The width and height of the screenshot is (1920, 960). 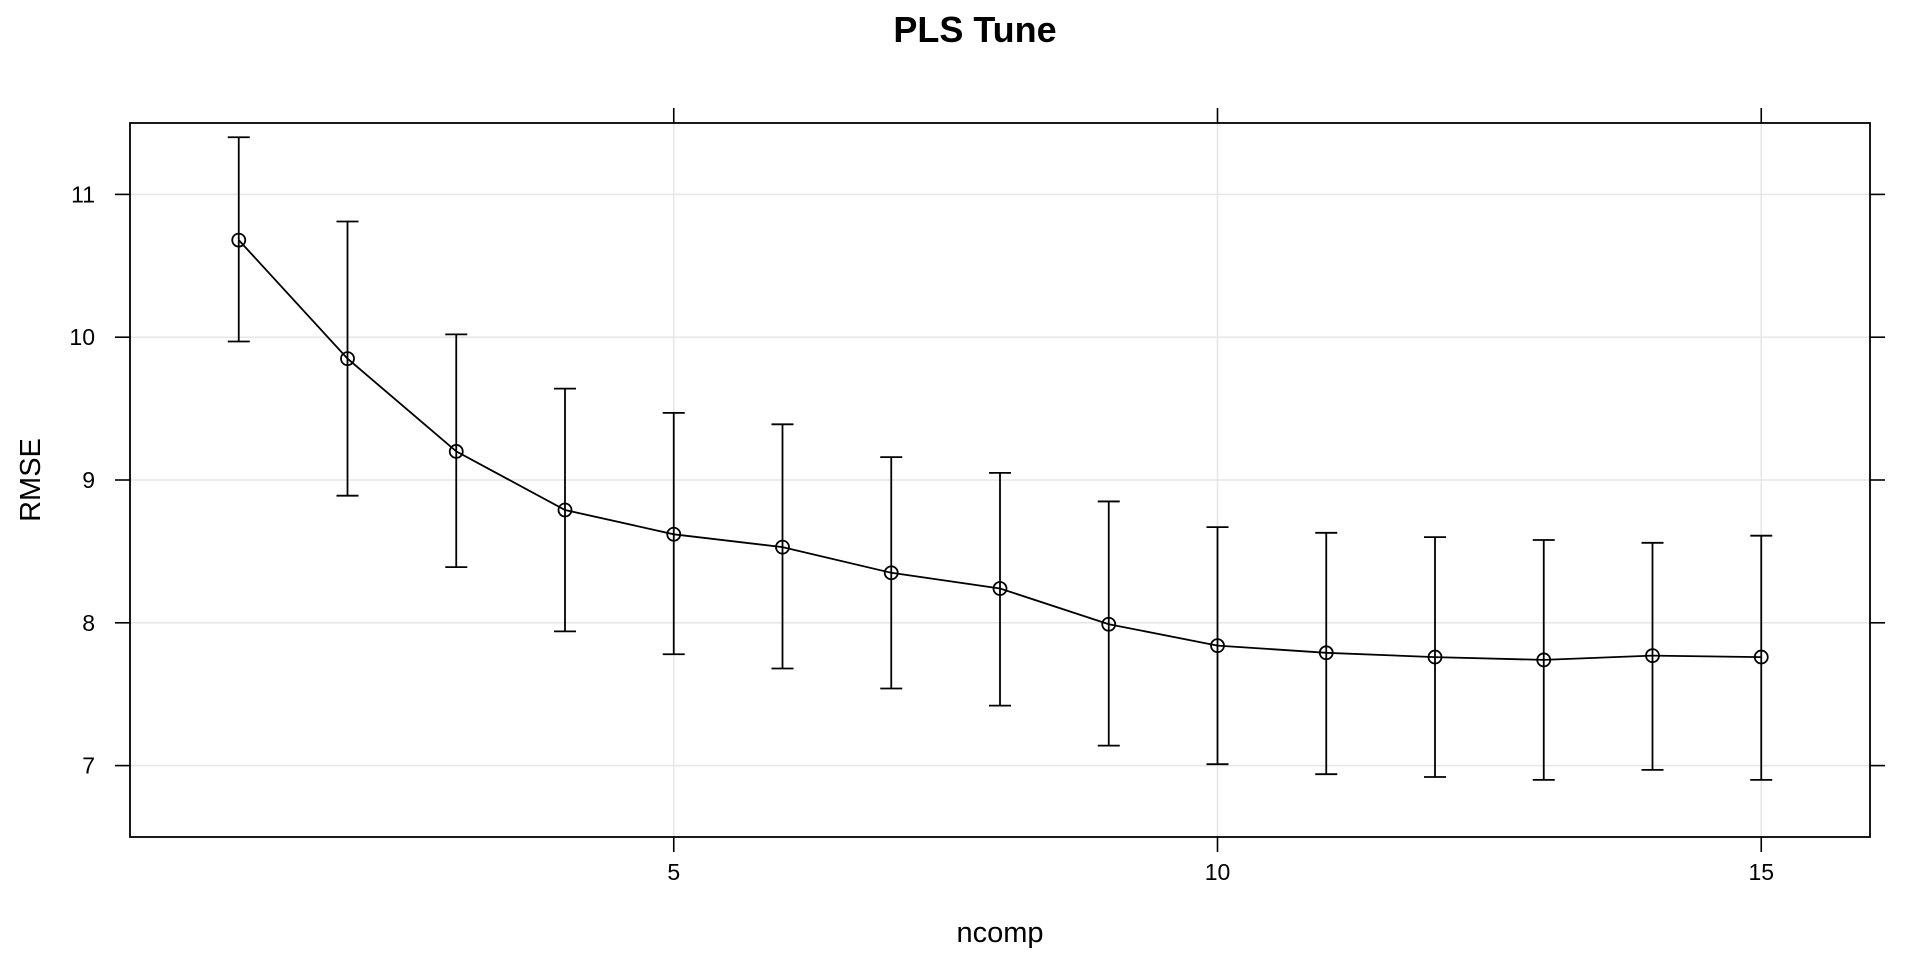 What do you see at coordinates (974, 29) in the screenshot?
I see `chart-title: PLS Tune` at bounding box center [974, 29].